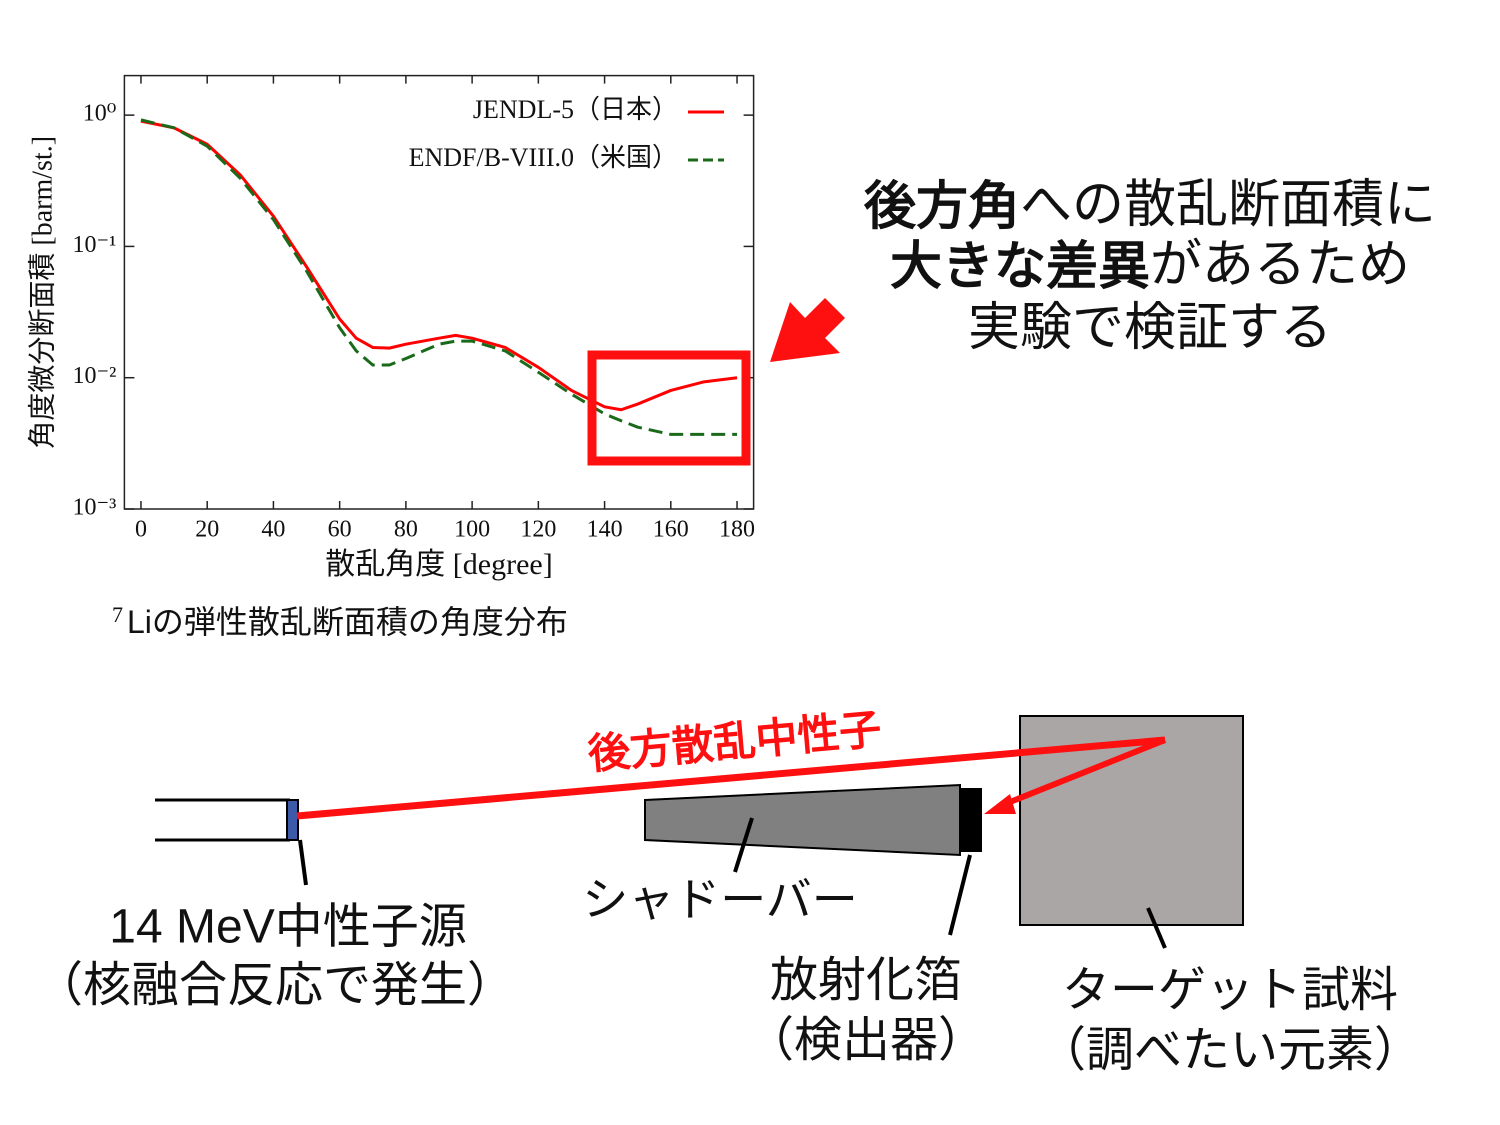 Image resolution: width=1500 pixels, height=1125 pixels. What do you see at coordinates (1230, 1050) in the screenshot?
I see `target-note: （調べたい元素）` at bounding box center [1230, 1050].